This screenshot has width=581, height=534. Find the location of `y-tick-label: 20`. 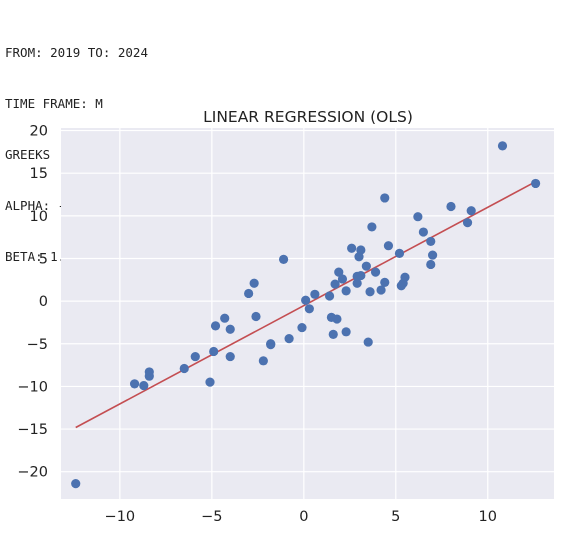

y-tick-label: 20 is located at coordinates (39, 132).